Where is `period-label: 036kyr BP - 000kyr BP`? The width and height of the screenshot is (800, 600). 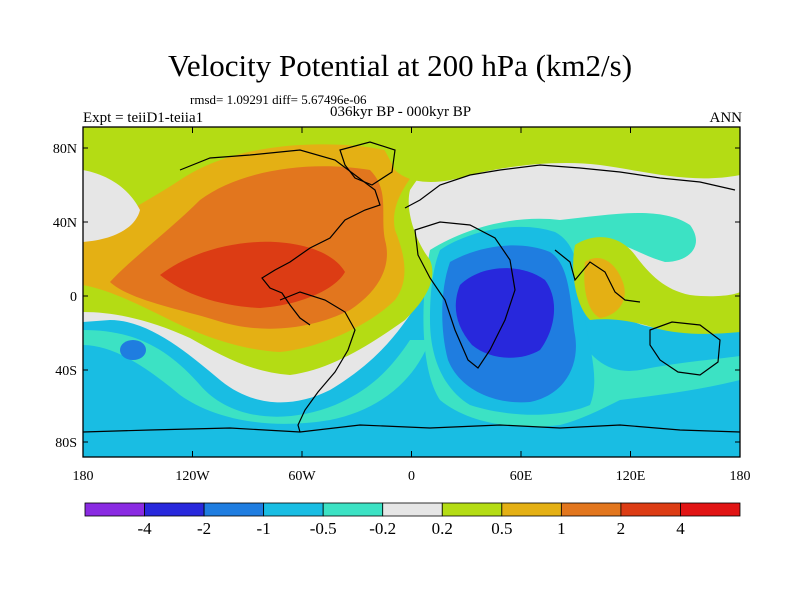 period-label: 036kyr BP - 000kyr BP is located at coordinates (401, 112).